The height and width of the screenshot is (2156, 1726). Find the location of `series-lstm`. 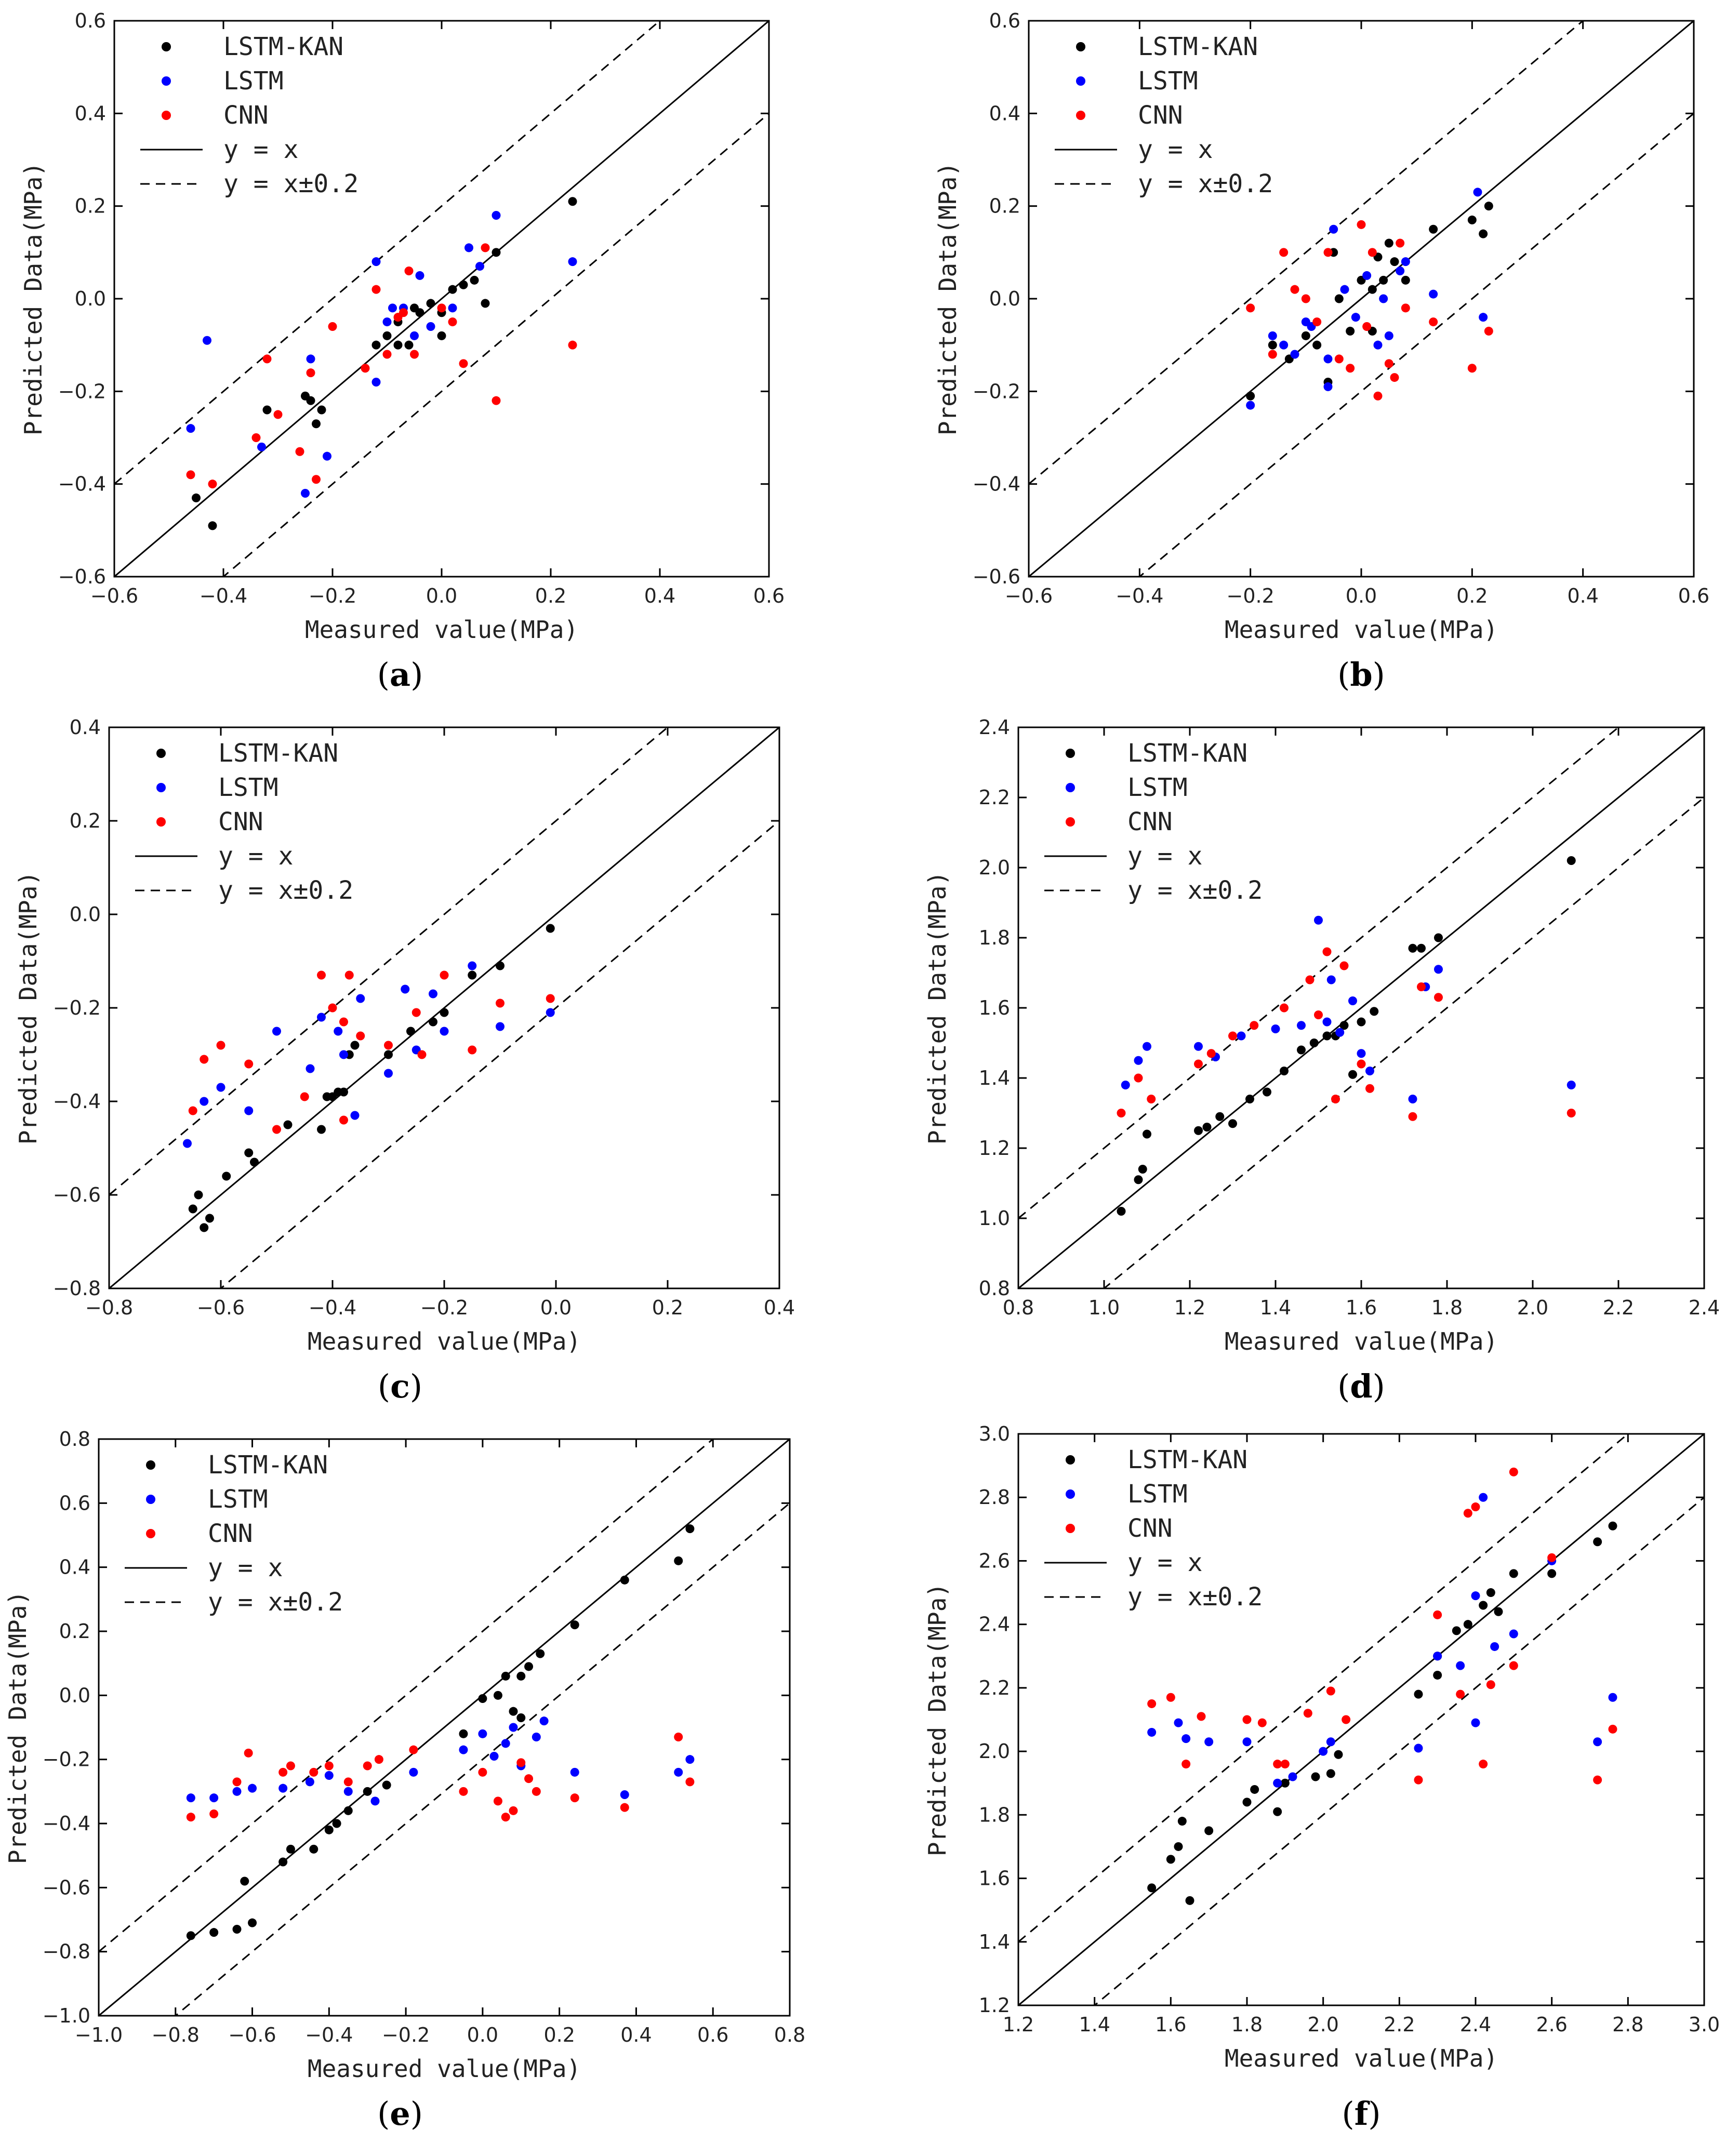

series-lstm is located at coordinates (1382, 1640).